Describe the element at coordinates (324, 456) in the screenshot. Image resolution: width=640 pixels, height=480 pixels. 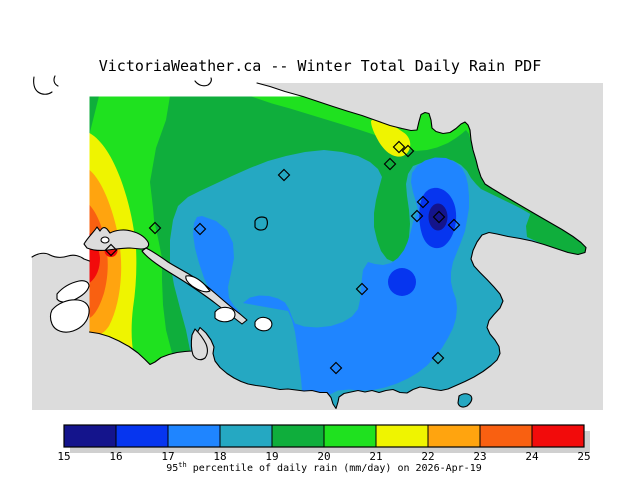
I see `colorbar-tick-label: 20` at that location.